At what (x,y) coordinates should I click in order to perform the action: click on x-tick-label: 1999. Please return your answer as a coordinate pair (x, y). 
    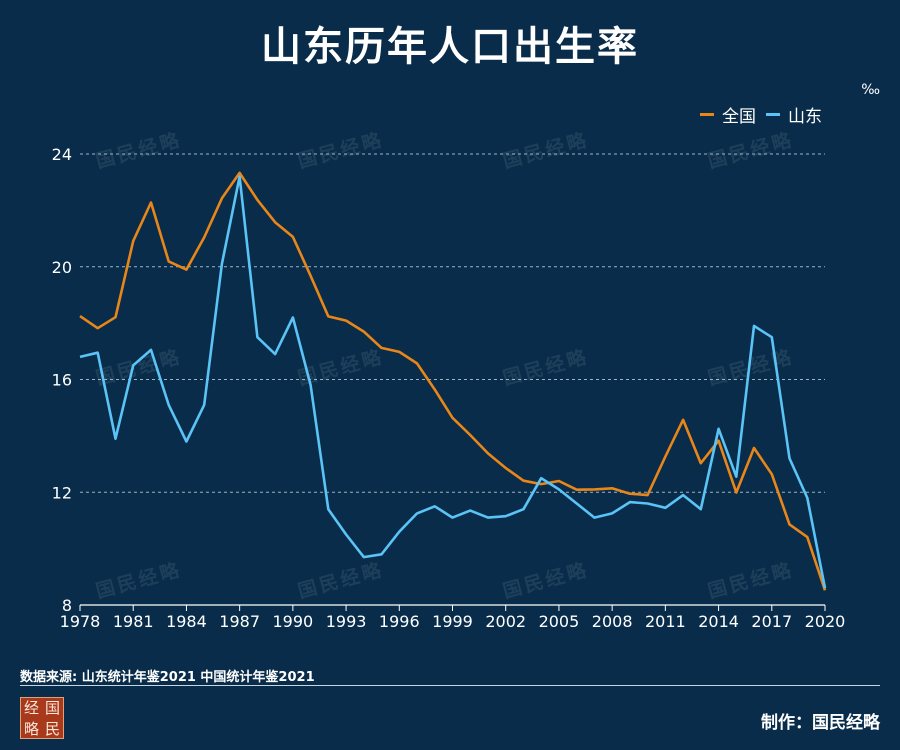
    Looking at the image, I should click on (452, 621).